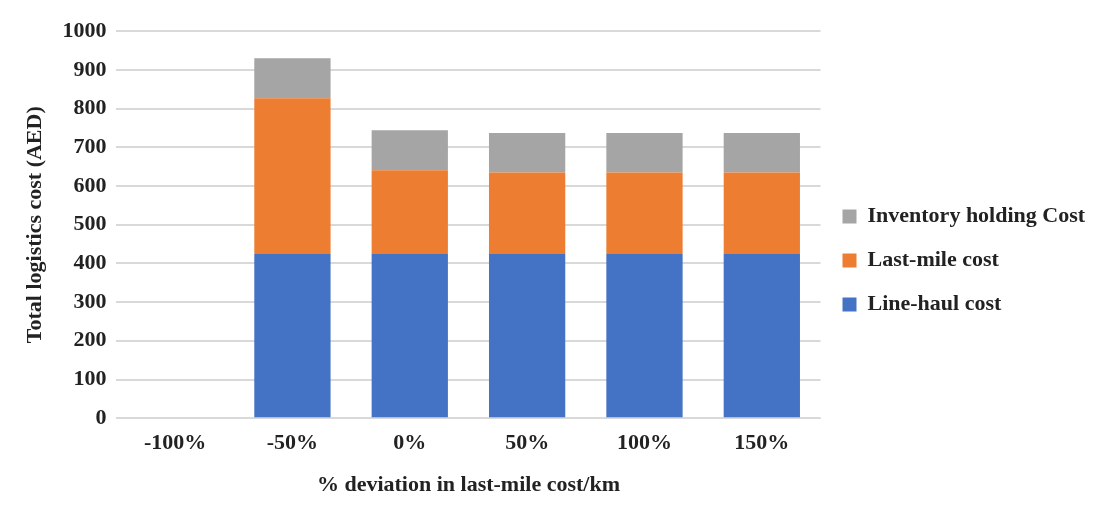 The image size is (1106, 525). Describe the element at coordinates (90, 262) in the screenshot. I see `y-tick-label: 400` at that location.